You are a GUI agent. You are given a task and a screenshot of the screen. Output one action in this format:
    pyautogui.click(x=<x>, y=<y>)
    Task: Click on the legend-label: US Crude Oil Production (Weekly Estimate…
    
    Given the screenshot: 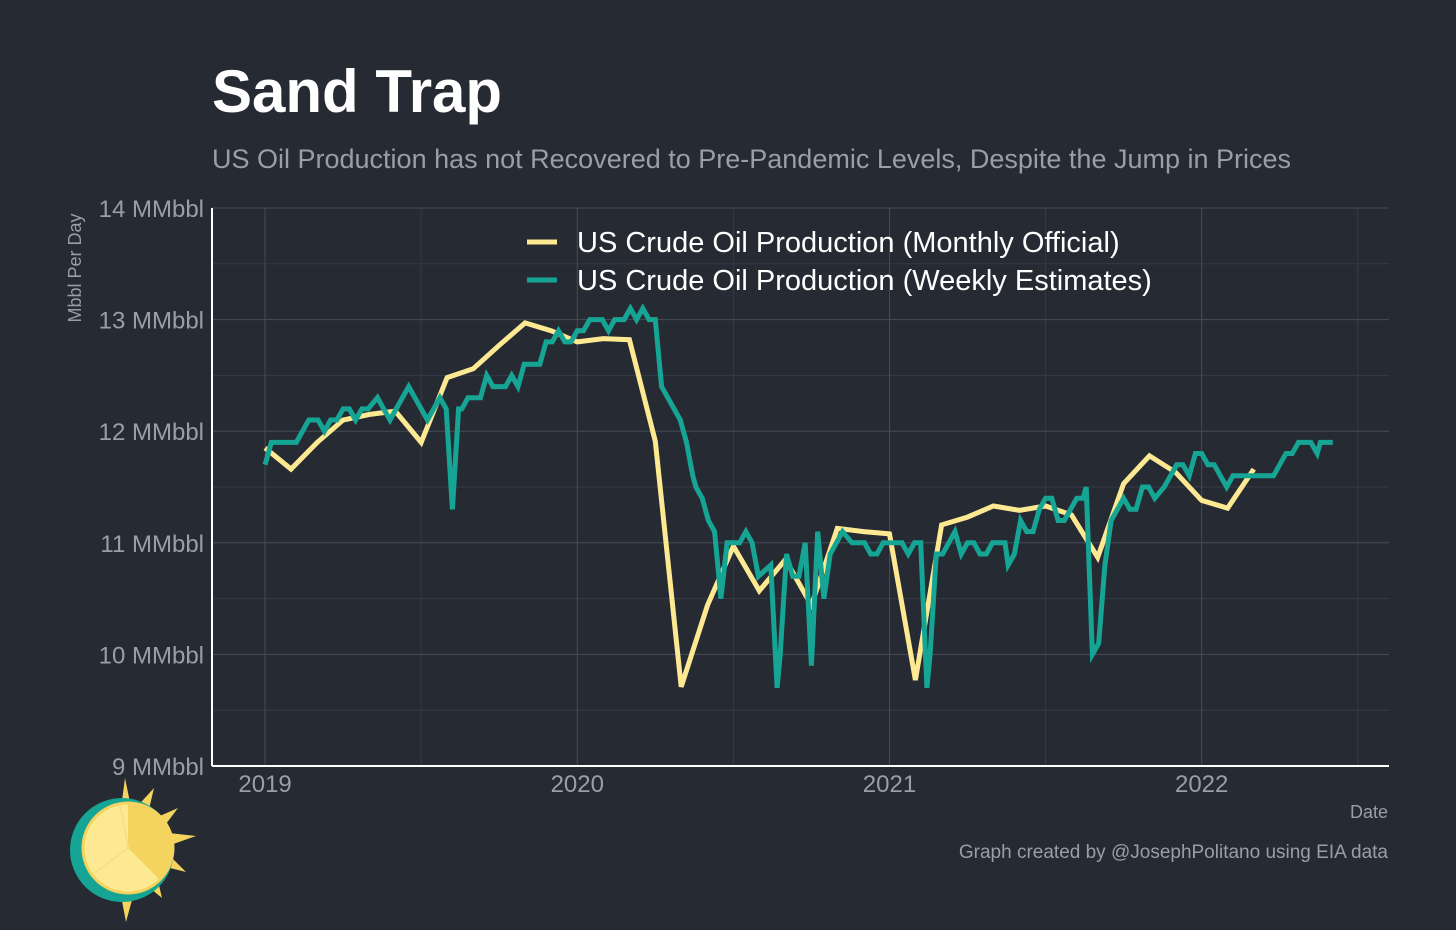 What is the action you would take?
    pyautogui.click(x=864, y=281)
    